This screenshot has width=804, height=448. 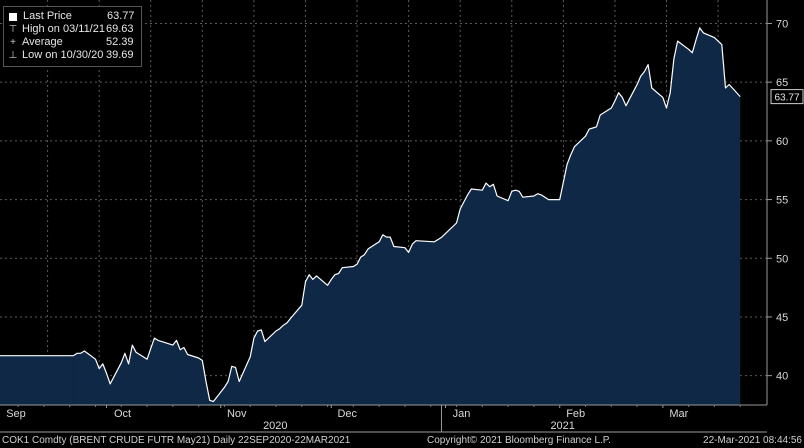 What do you see at coordinates (16, 414) in the screenshot?
I see `x-month-label: Sep` at bounding box center [16, 414].